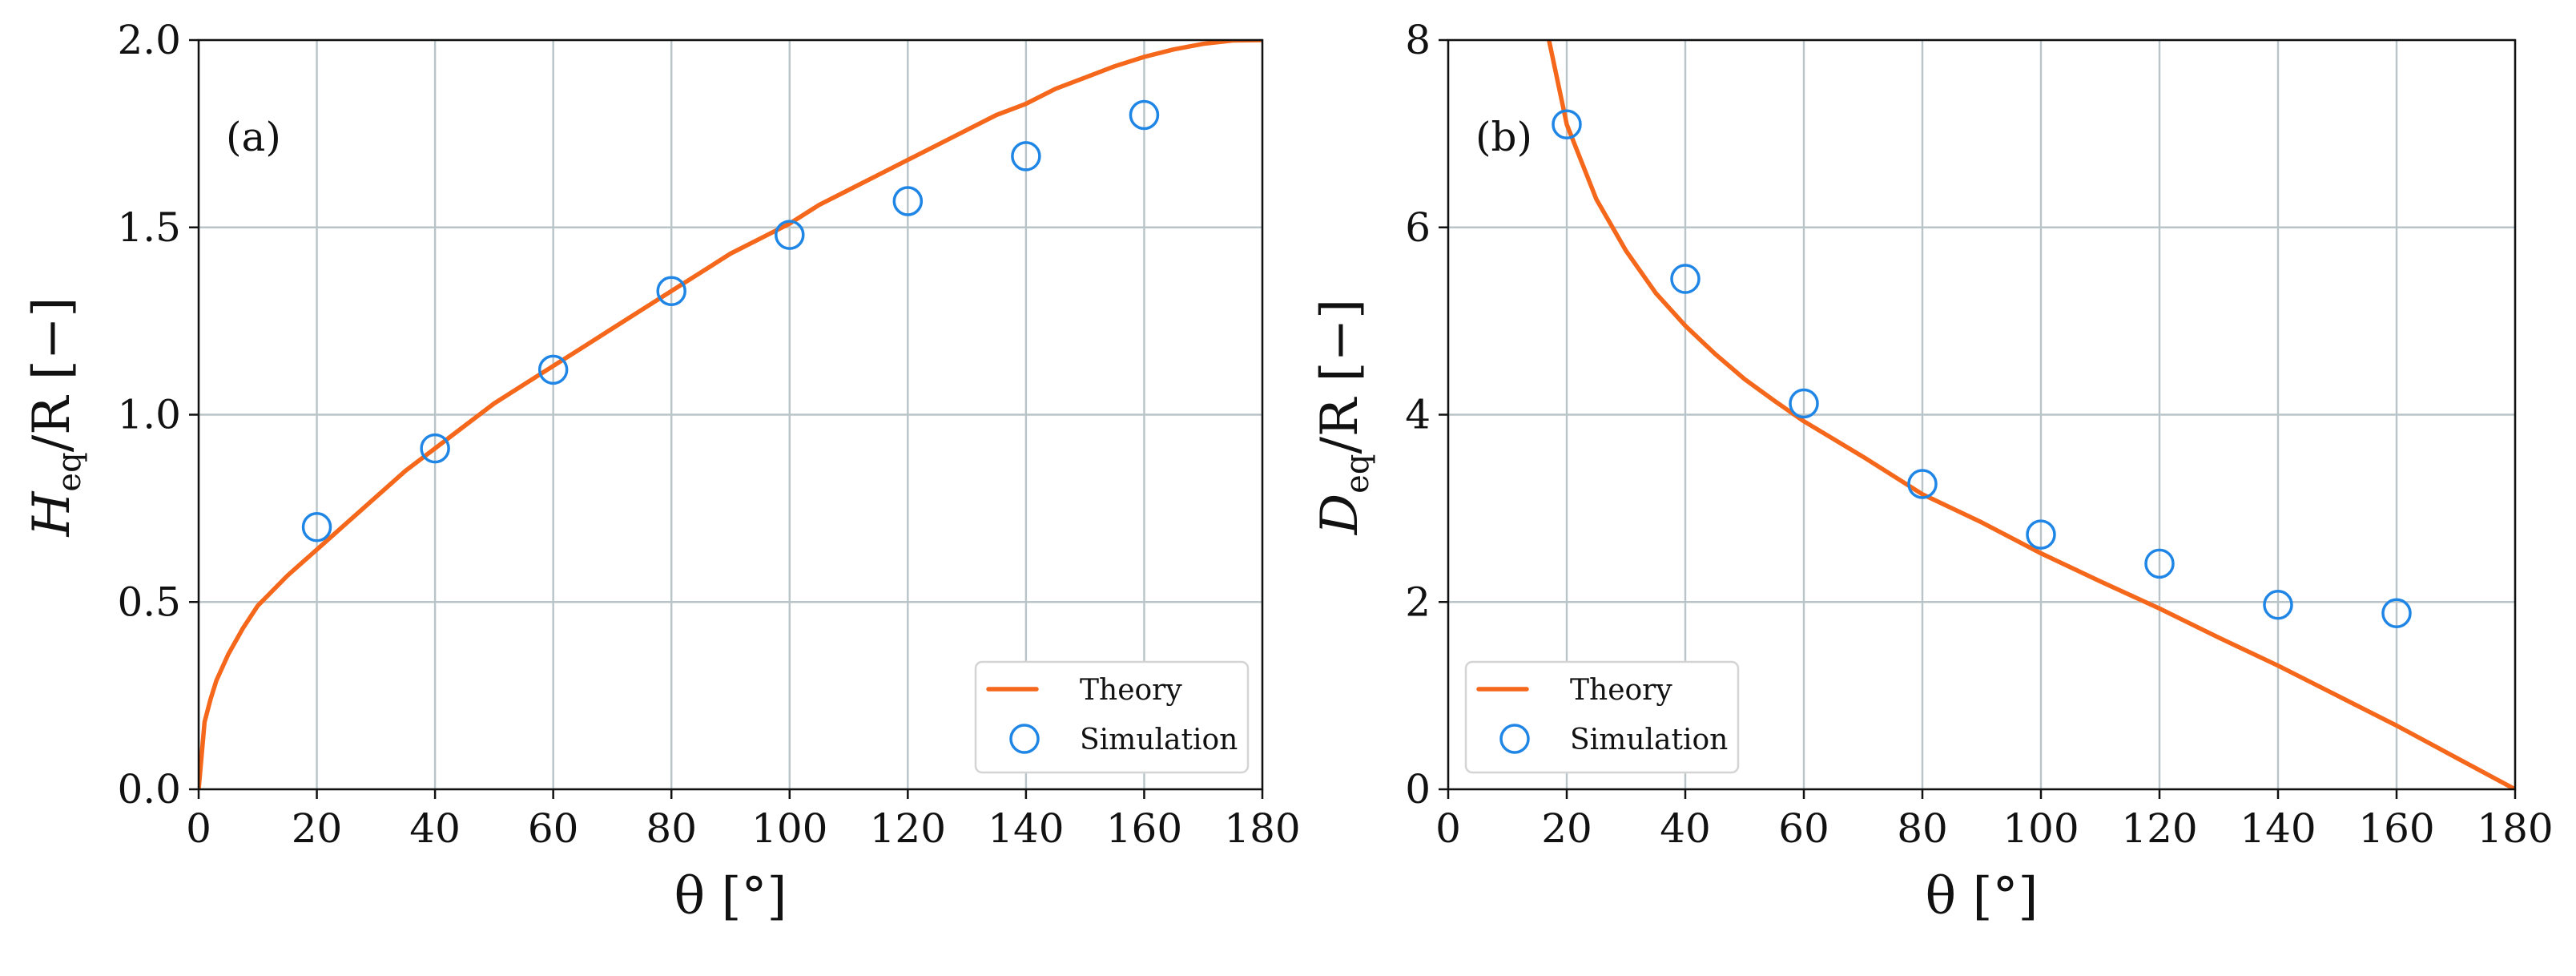 The width and height of the screenshot is (2576, 976). I want to click on y-tick-label: 0.5, so click(149, 602).